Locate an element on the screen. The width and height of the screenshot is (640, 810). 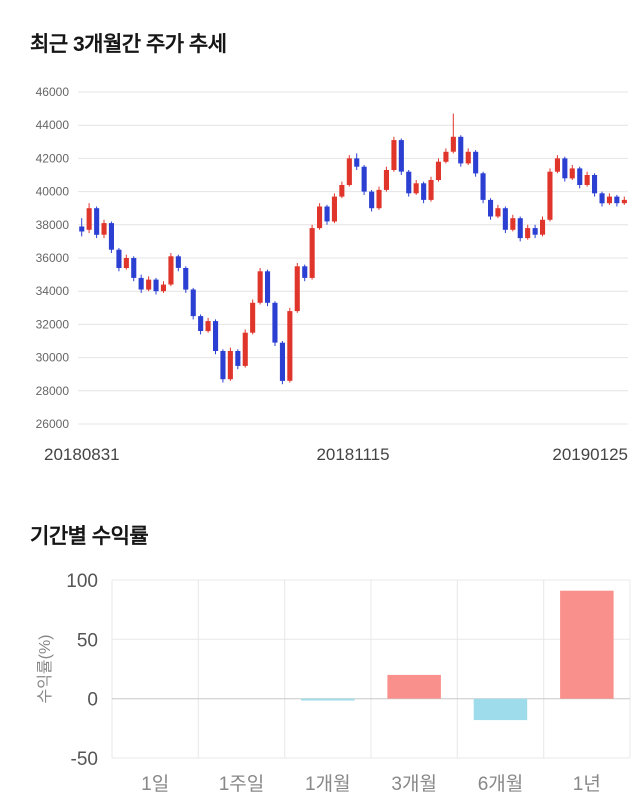
svg-text: 20181115 is located at coordinates (352, 454).